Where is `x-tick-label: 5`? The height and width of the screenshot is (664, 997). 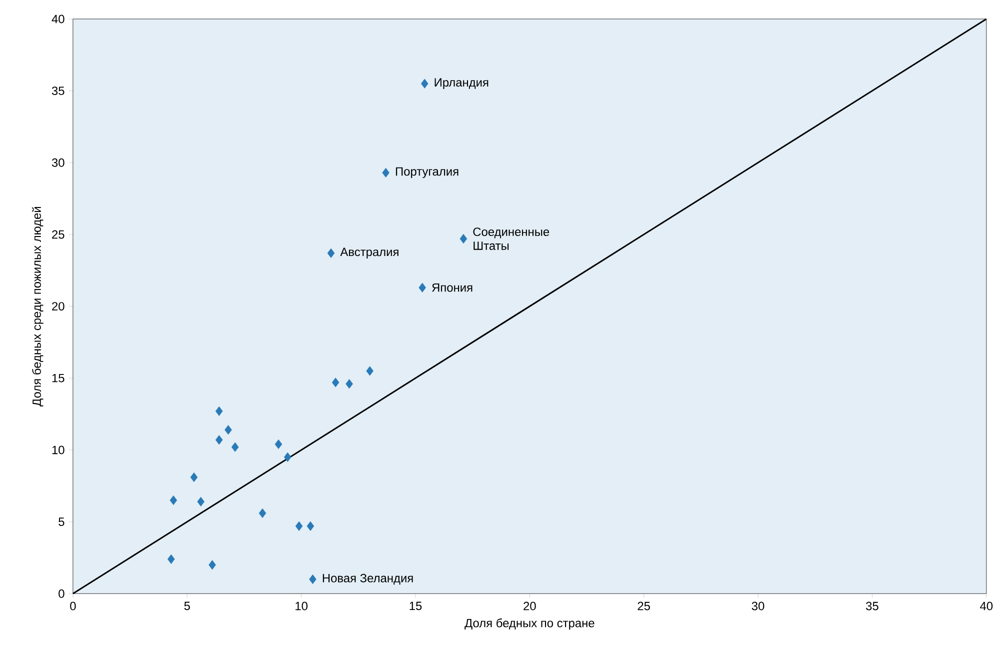
x-tick-label: 5 is located at coordinates (187, 606).